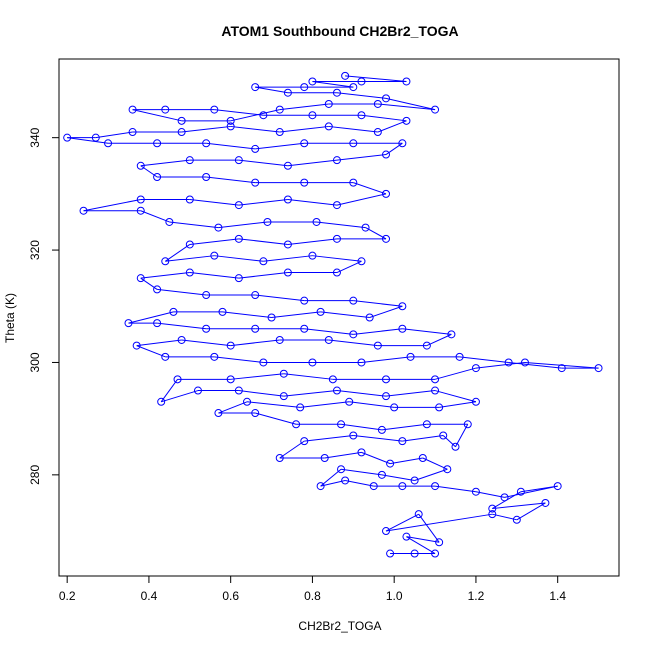  Describe the element at coordinates (35, 250) in the screenshot. I see `y-tick-label: 320` at that location.